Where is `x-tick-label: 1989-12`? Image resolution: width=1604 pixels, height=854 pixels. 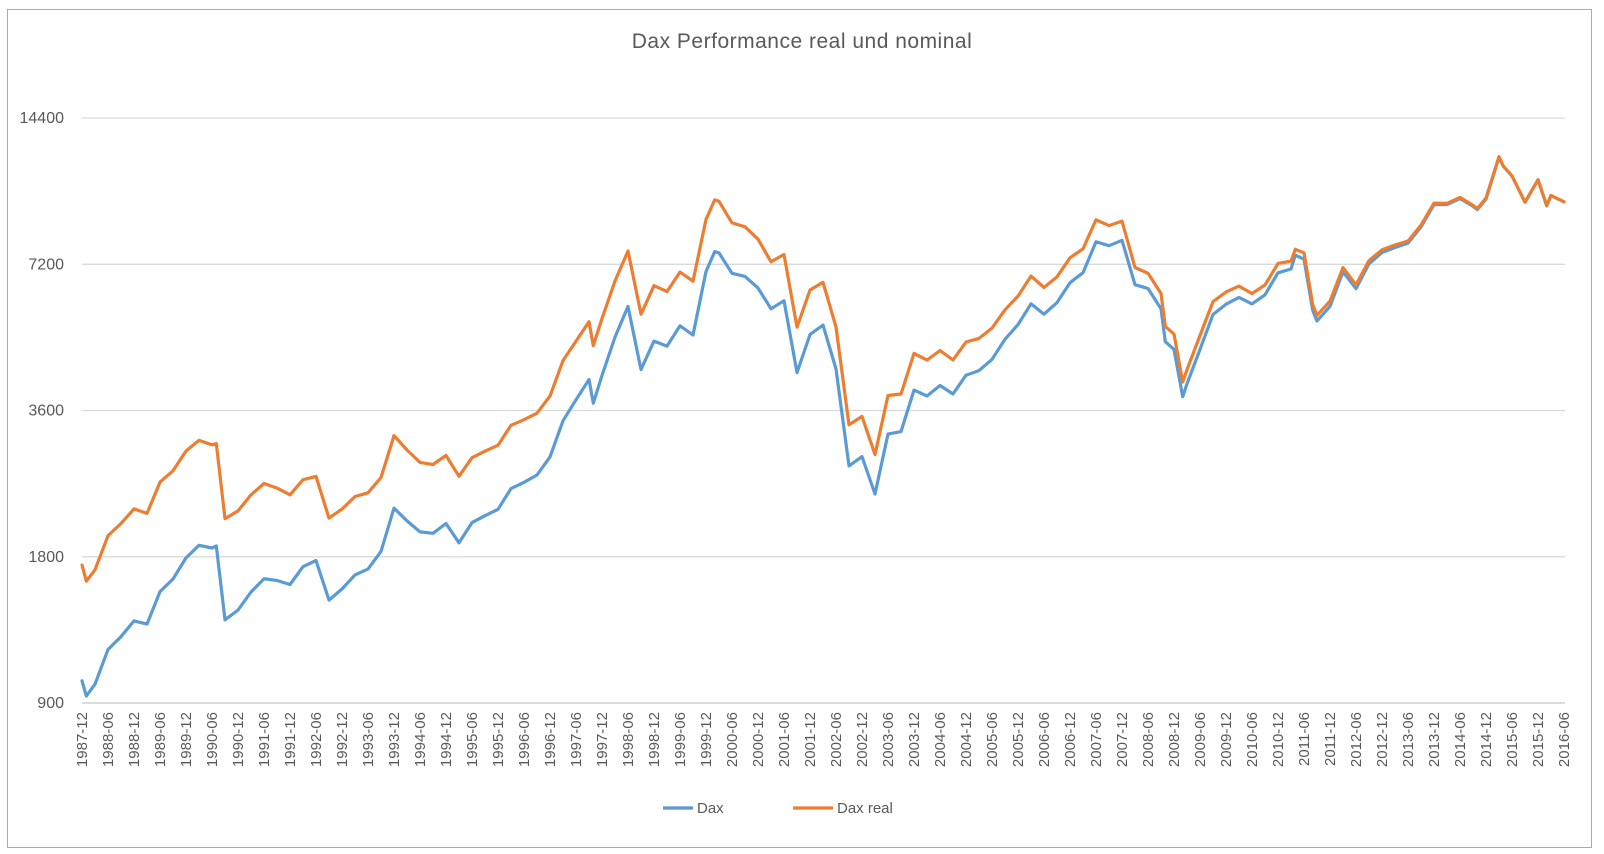 x-tick-label: 1989-12 is located at coordinates (186, 739).